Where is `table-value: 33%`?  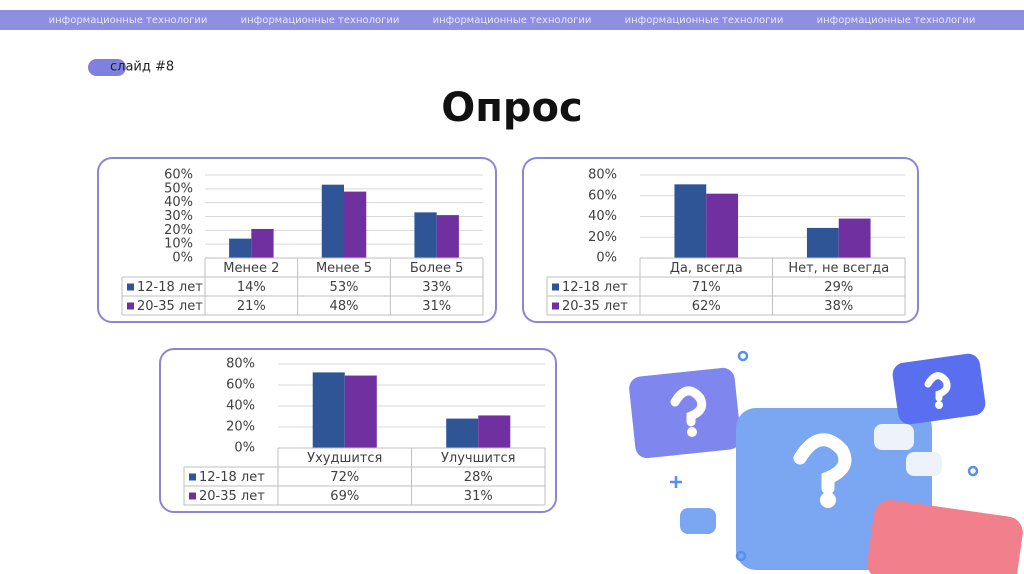
table-value: 33% is located at coordinates (436, 287).